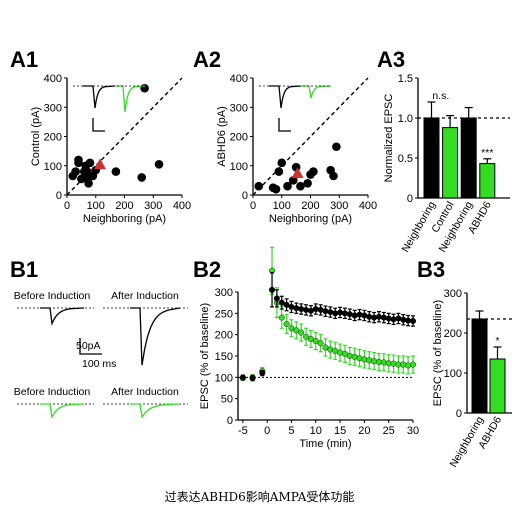  What do you see at coordinates (53, 79) in the screenshot?
I see `y-tick-label: 400` at bounding box center [53, 79].